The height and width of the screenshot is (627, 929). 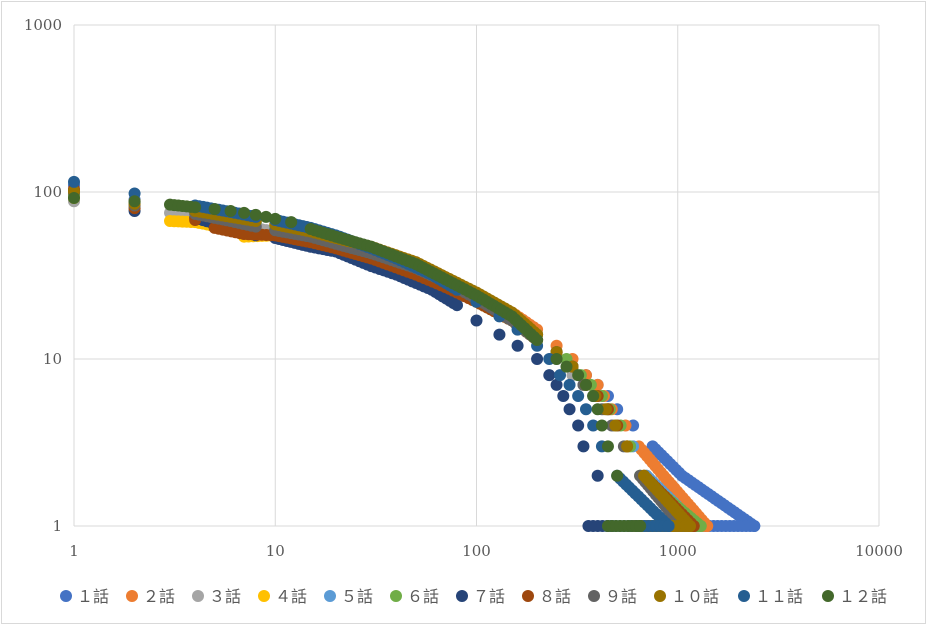 What do you see at coordinates (678, 551) in the screenshot?
I see `x-tick-label: 1000` at bounding box center [678, 551].